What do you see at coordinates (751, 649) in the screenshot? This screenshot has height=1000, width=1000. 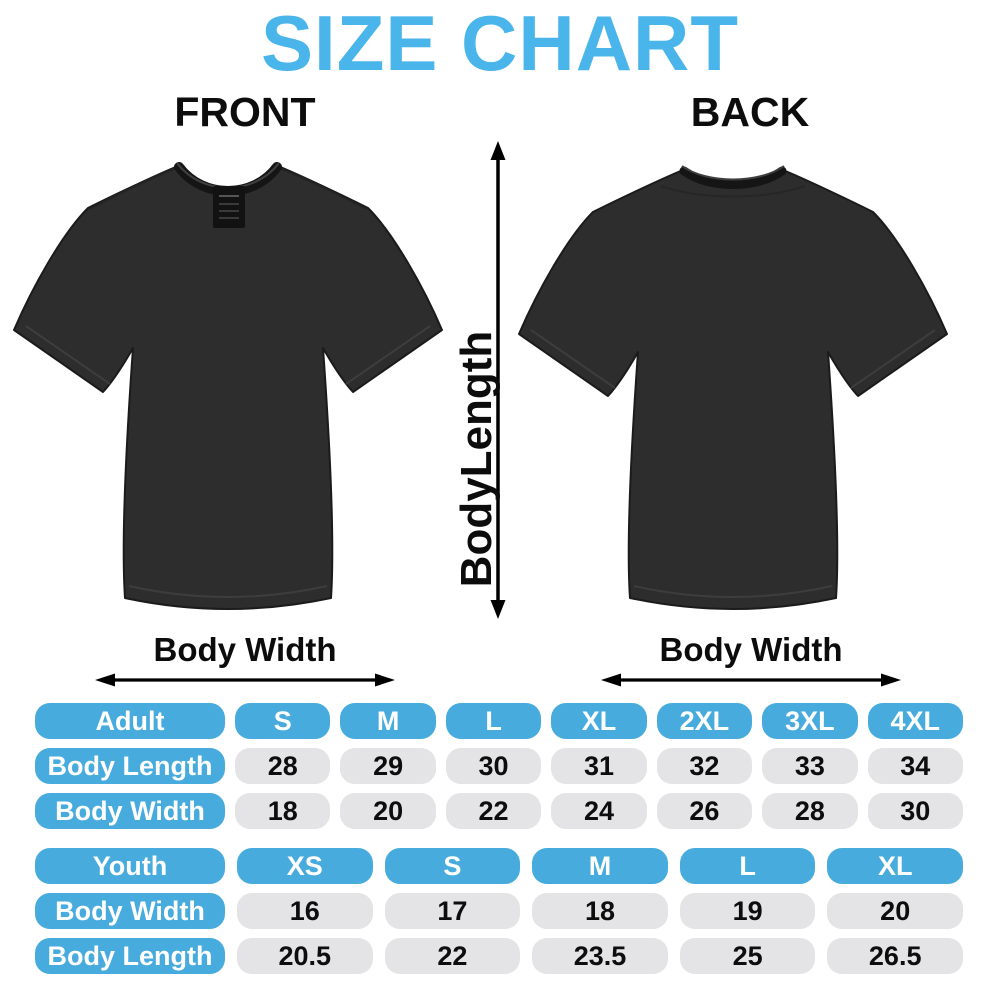 I see `body-width-label-back: Body Width` at bounding box center [751, 649].